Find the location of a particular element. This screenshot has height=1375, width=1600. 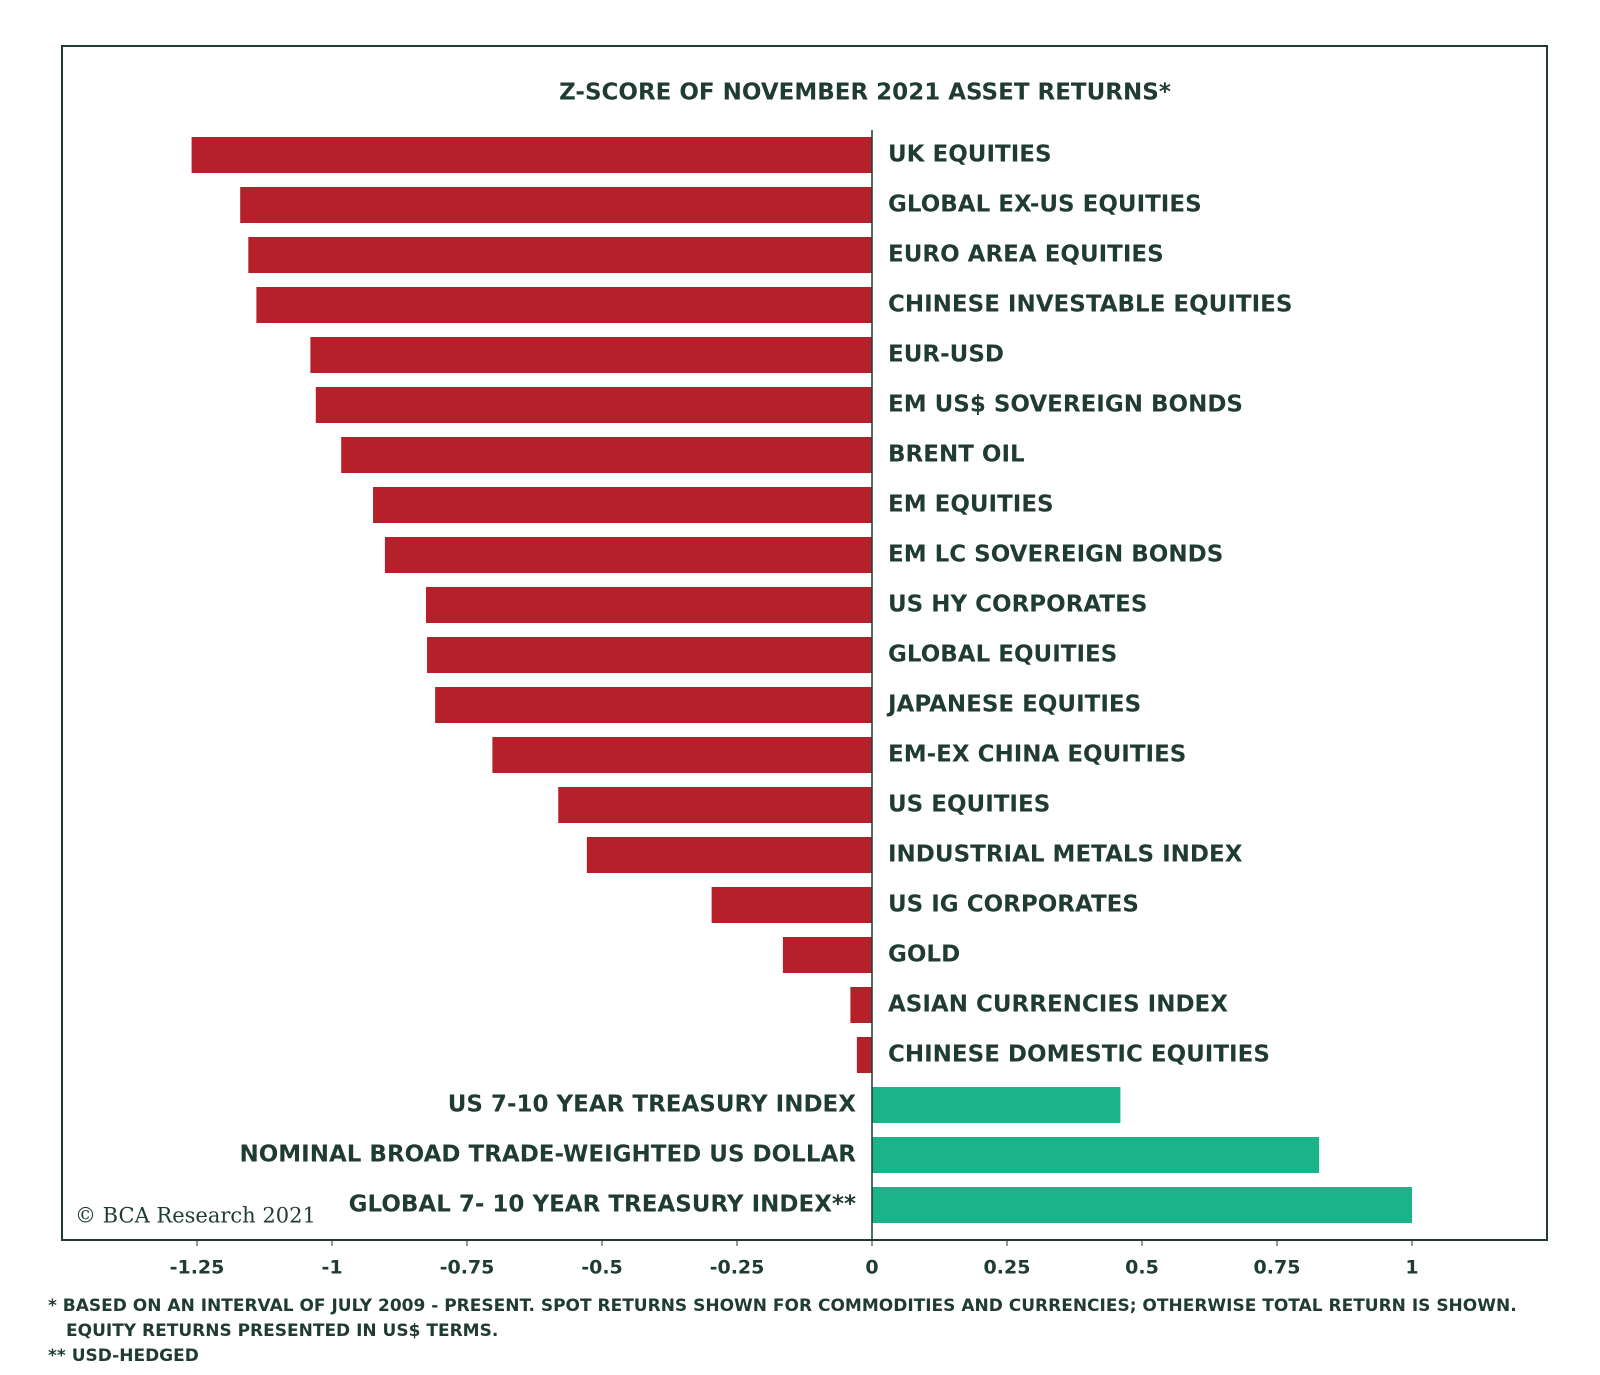

category-label: CHINESE DOMESTIC EQUITIES is located at coordinates (1079, 1055).